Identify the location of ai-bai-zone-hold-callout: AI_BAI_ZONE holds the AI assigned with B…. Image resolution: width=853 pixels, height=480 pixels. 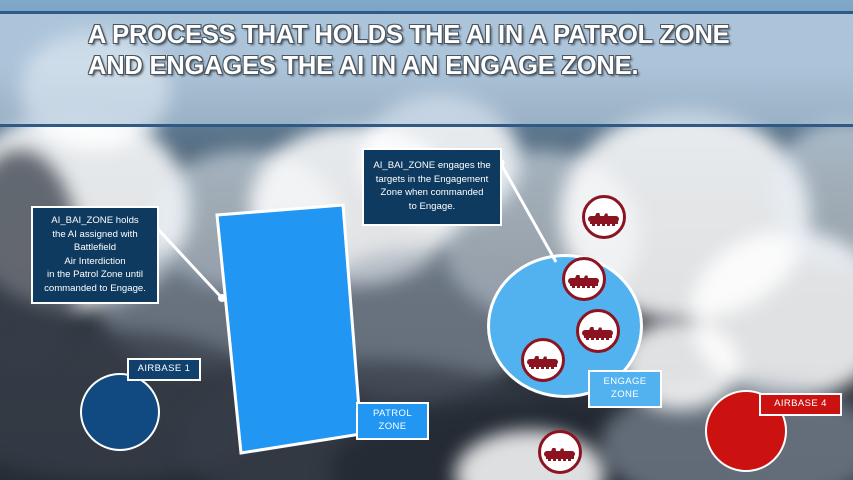
(95, 255).